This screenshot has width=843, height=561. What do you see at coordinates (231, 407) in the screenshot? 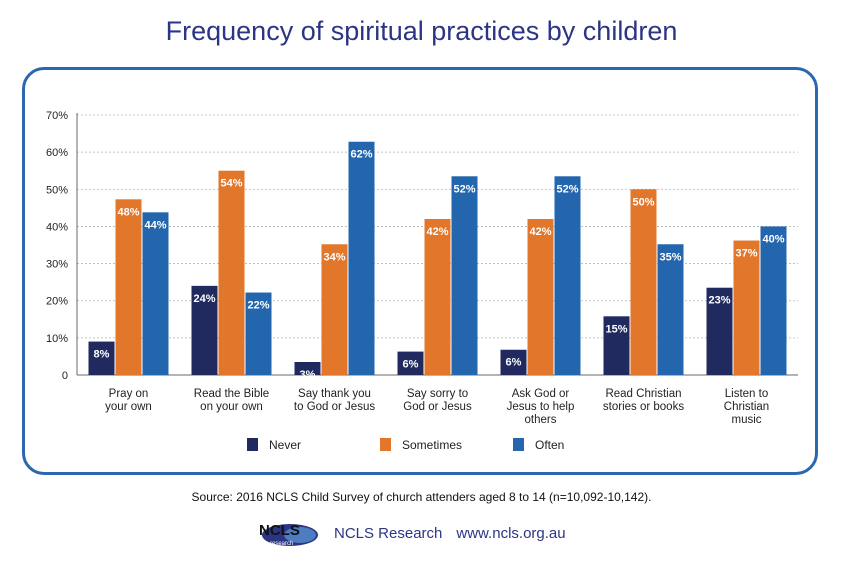
I see `x-tick-label: on your own` at bounding box center [231, 407].